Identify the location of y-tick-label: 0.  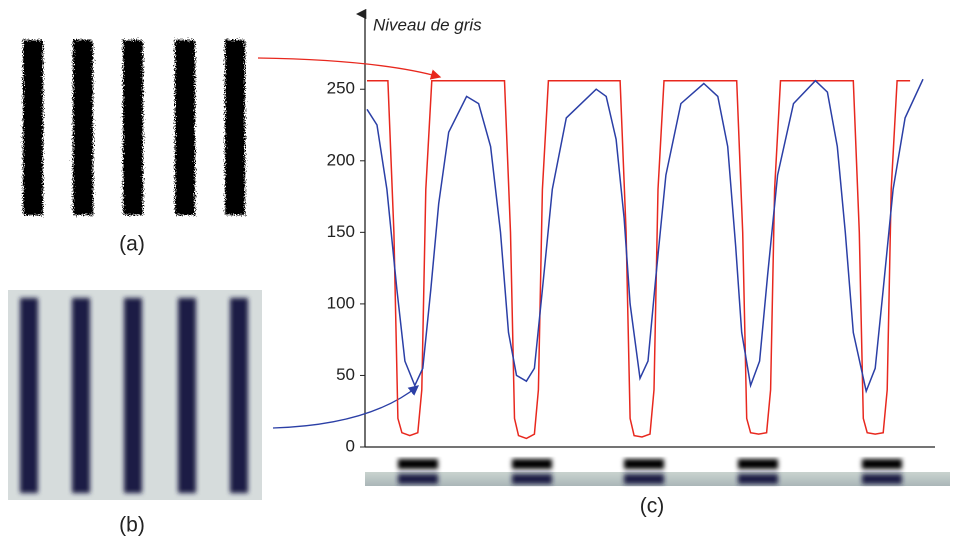
(350, 445).